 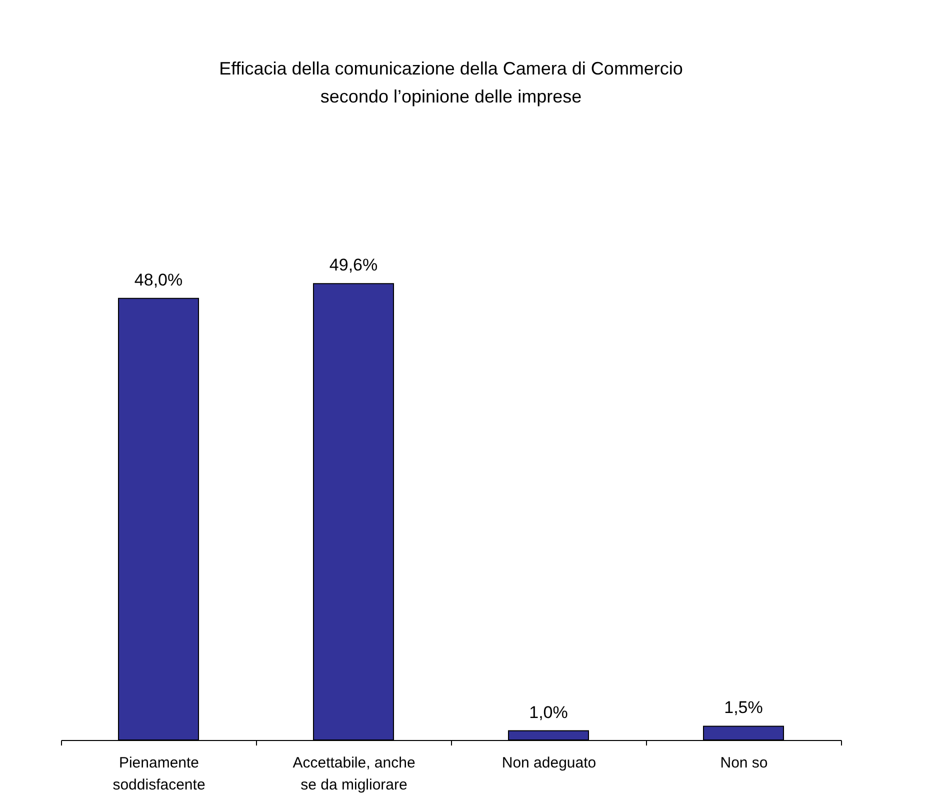 I want to click on data-label: 1,0%, so click(x=548, y=712).